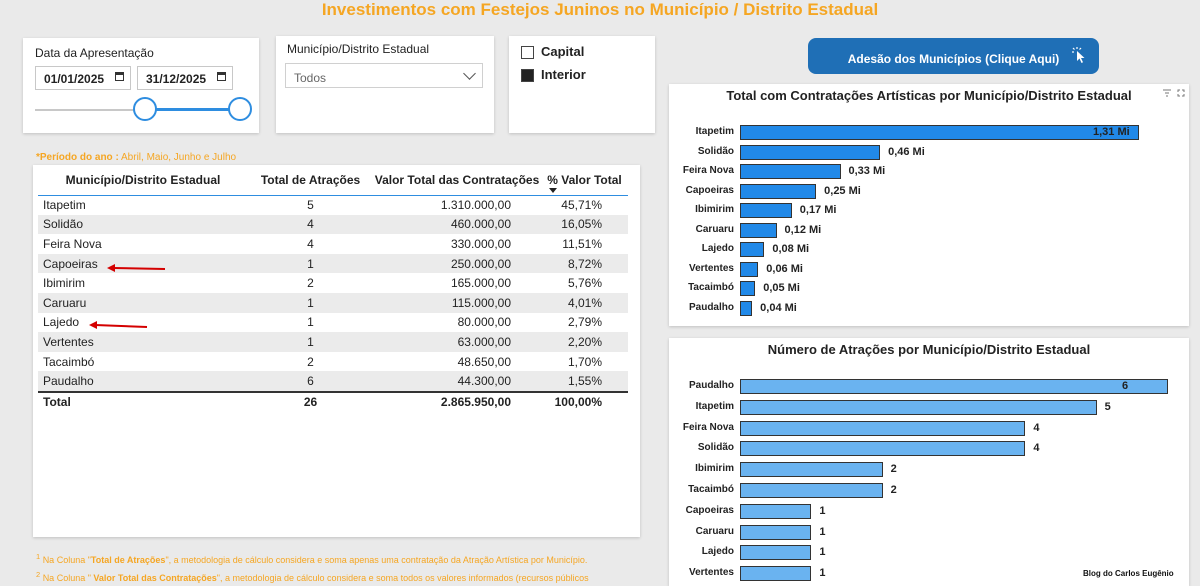 Image resolution: width=1200 pixels, height=586 pixels. What do you see at coordinates (457, 302) in the screenshot?
I see `table-cell: 115.000,00` at bounding box center [457, 302].